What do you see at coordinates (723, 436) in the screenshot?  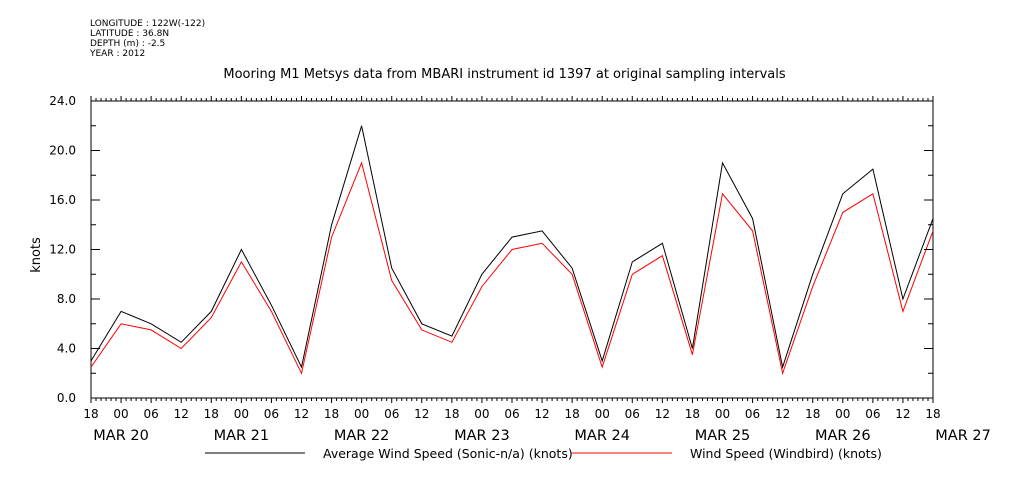 I see `x-date-label: MAR 25` at bounding box center [723, 436].